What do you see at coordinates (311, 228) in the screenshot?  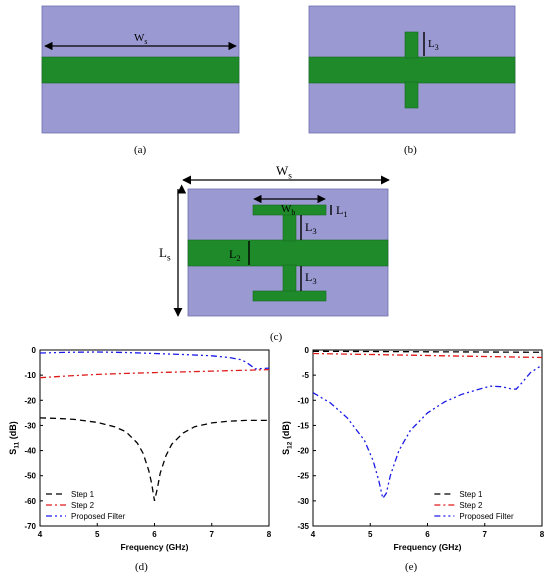 I see `panel-c-l3-top-label: L3` at bounding box center [311, 228].